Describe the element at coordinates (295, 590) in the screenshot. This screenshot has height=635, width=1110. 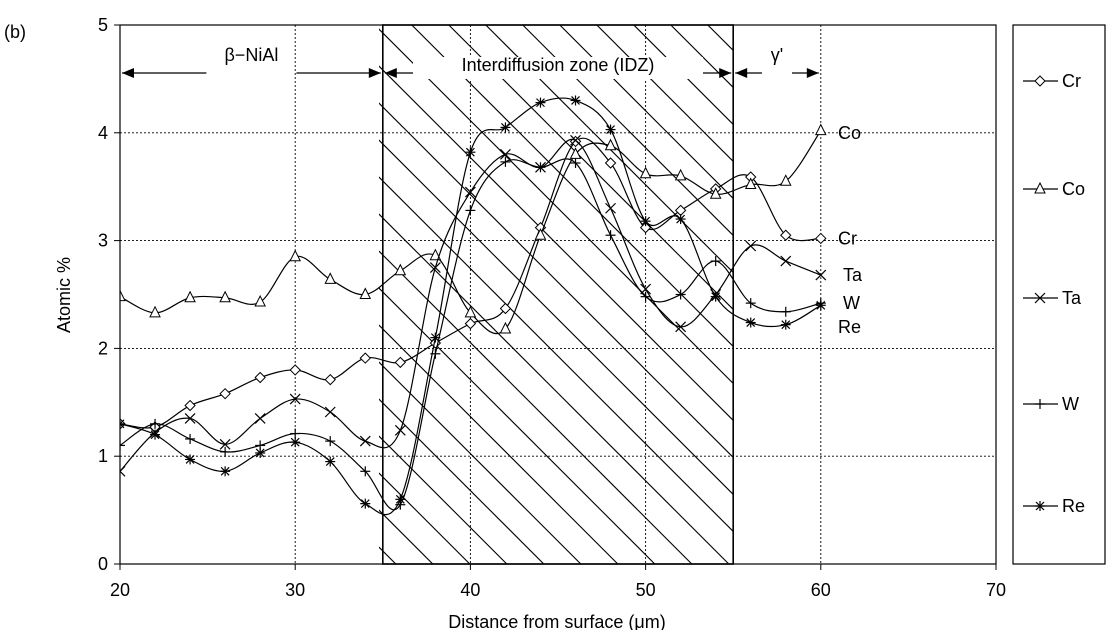
I see `x-tick-label: 30` at that location.